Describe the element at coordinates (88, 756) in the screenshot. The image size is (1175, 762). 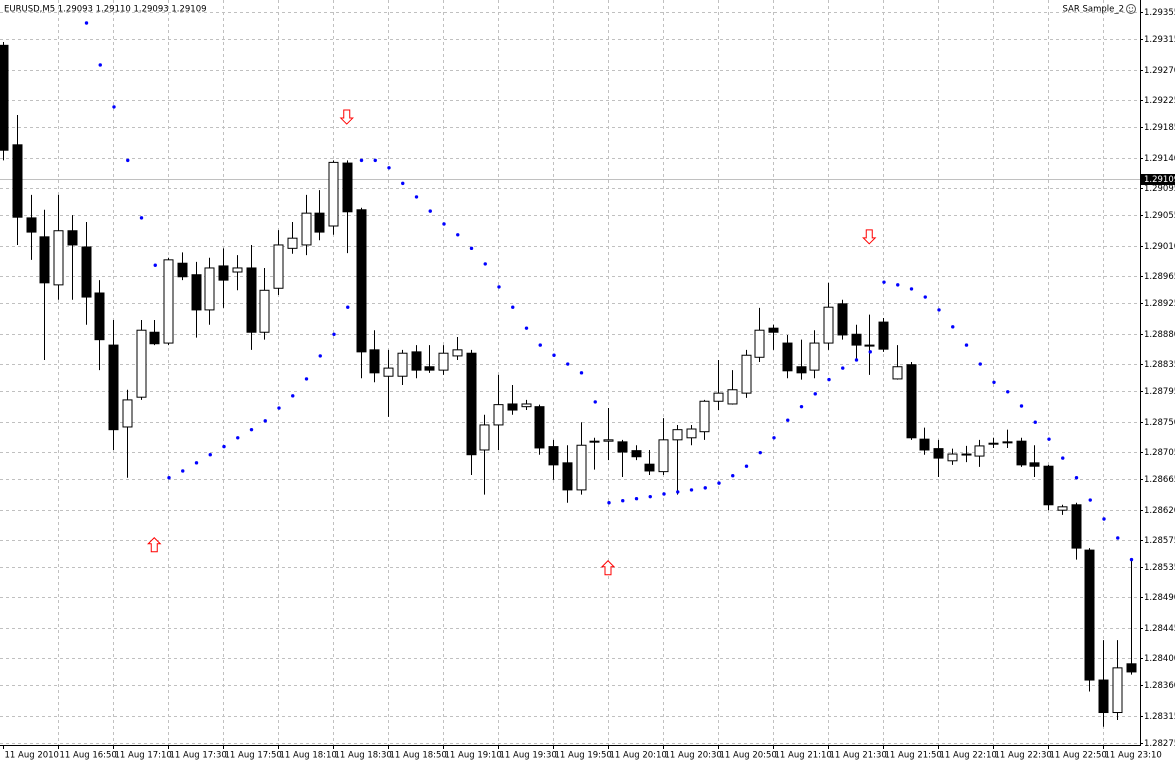
I see `x-tick-label: 11 Aug 16:50` at that location.